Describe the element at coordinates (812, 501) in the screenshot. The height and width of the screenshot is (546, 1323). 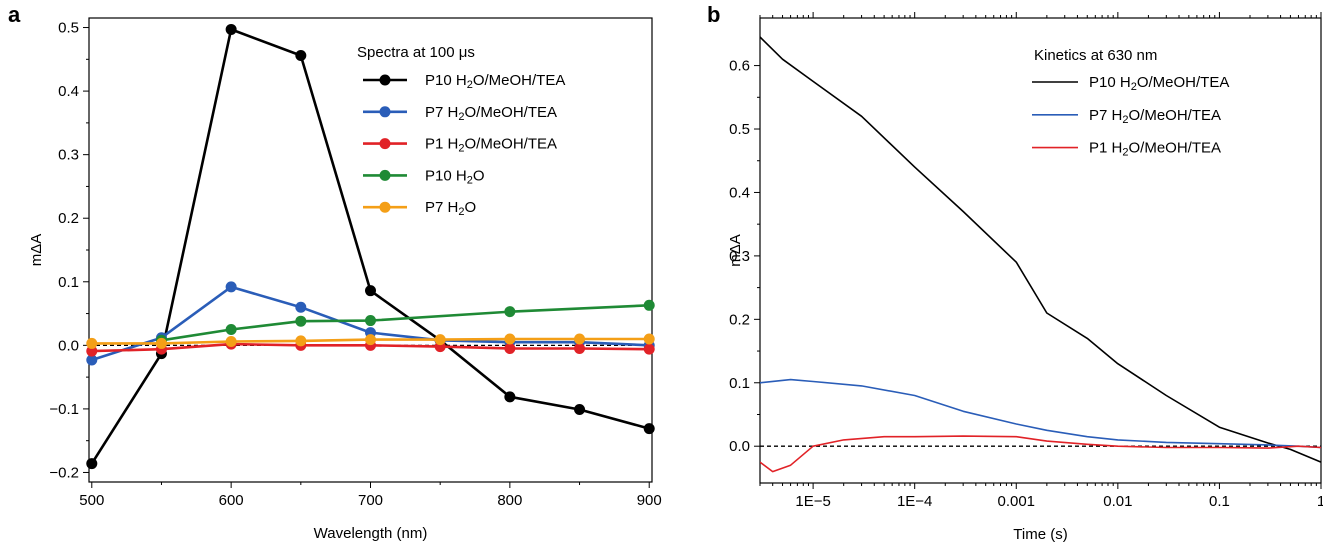
I see `x-tick-label: 1E−5` at that location.